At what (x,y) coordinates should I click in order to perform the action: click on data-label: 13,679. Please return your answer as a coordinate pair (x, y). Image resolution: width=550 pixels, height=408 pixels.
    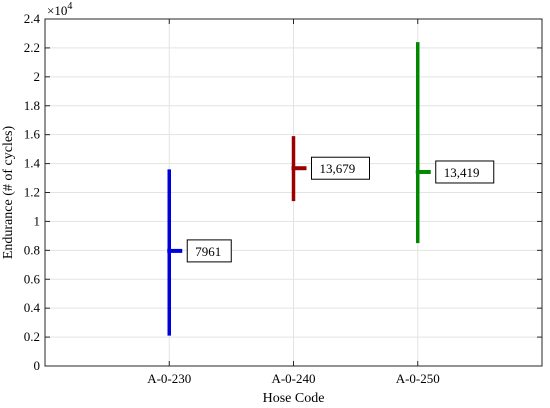
    Looking at the image, I should click on (338, 168).